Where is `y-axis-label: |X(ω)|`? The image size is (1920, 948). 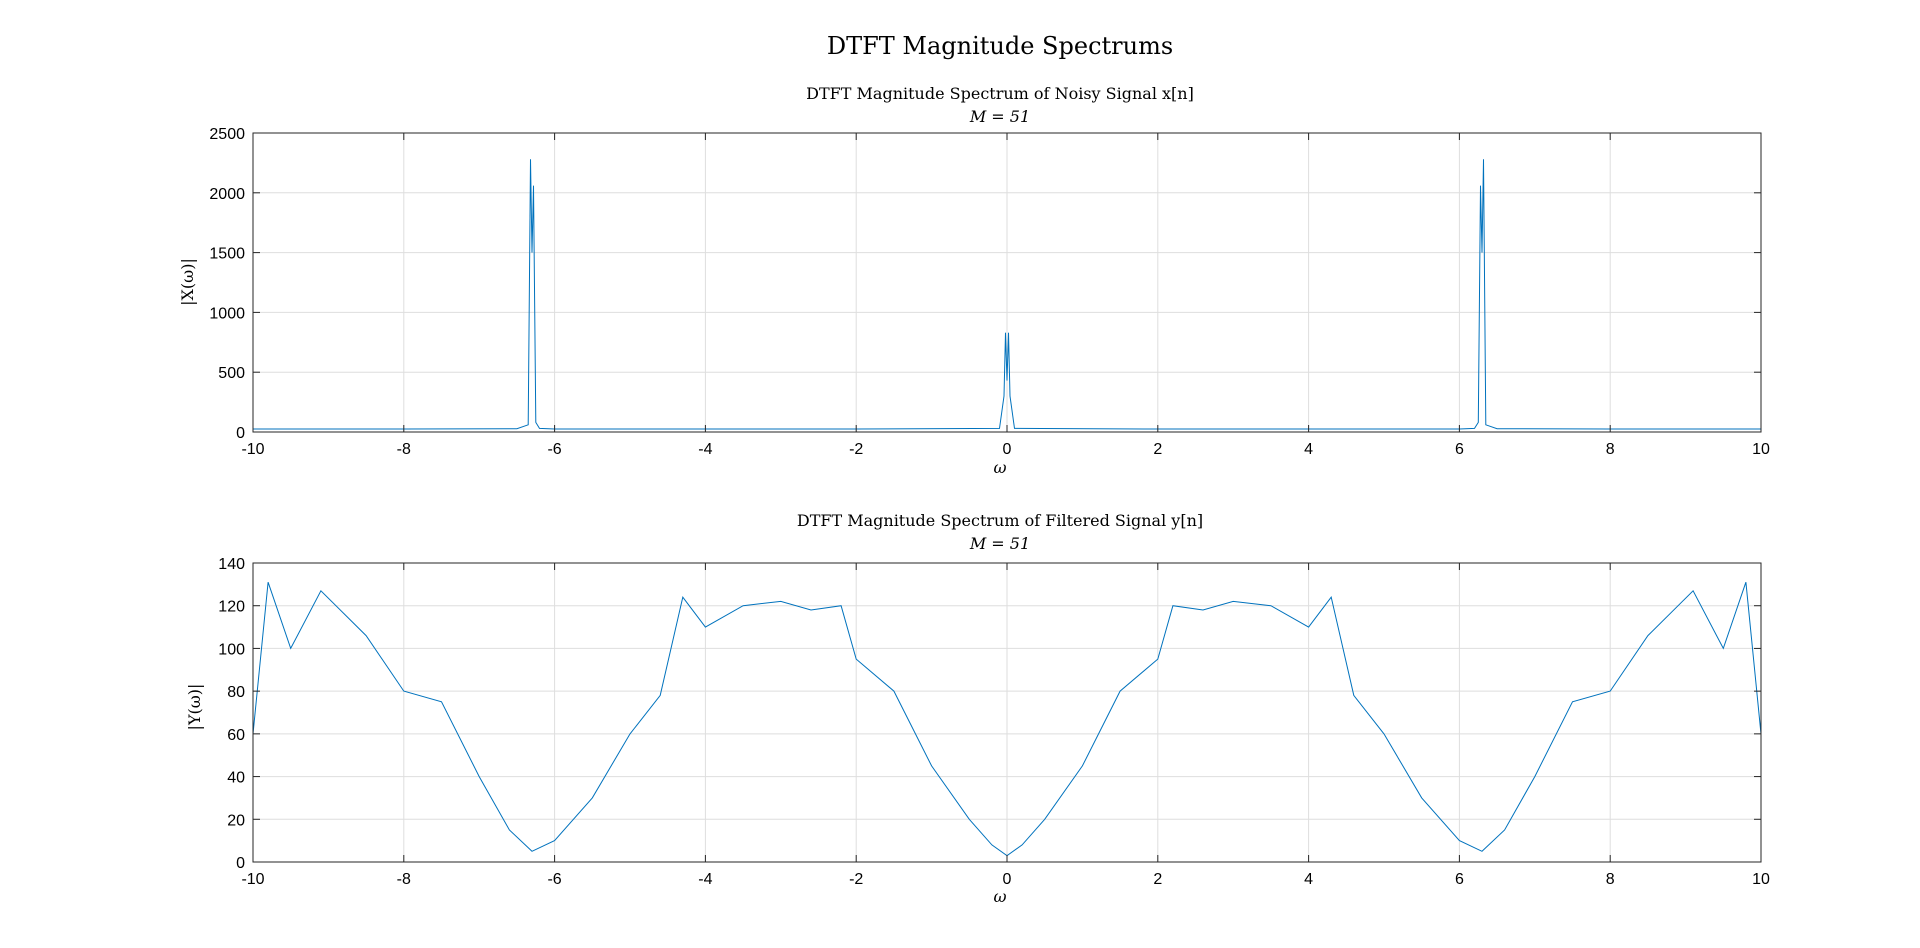
y-axis-label: |X(ω)| is located at coordinates (187, 282).